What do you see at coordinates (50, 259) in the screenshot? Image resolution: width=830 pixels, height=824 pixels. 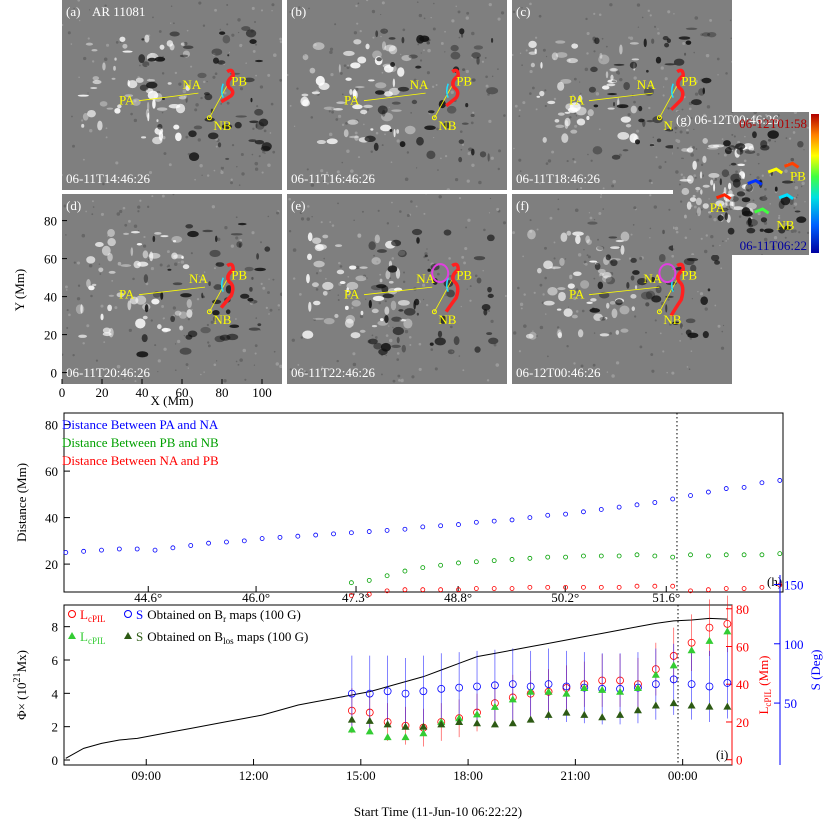 I see `y-tick-label: 60` at bounding box center [50, 259].